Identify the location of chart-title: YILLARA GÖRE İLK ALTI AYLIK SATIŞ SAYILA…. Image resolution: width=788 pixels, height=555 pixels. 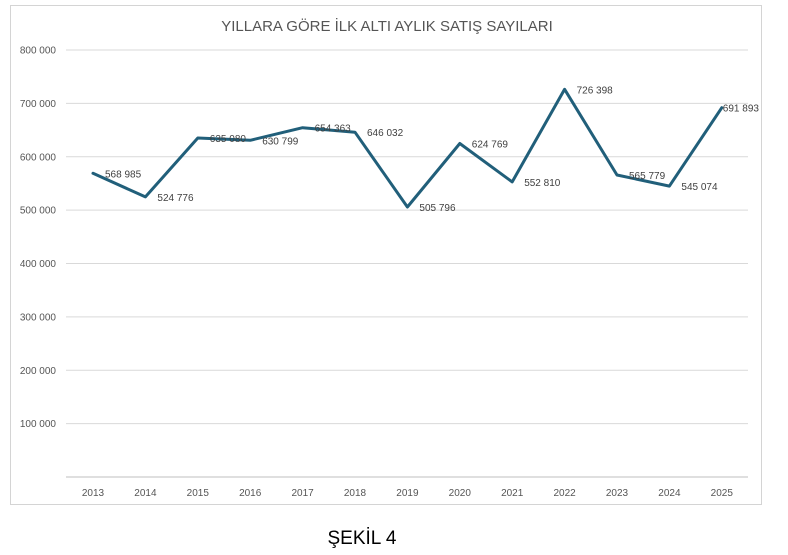
(387, 26).